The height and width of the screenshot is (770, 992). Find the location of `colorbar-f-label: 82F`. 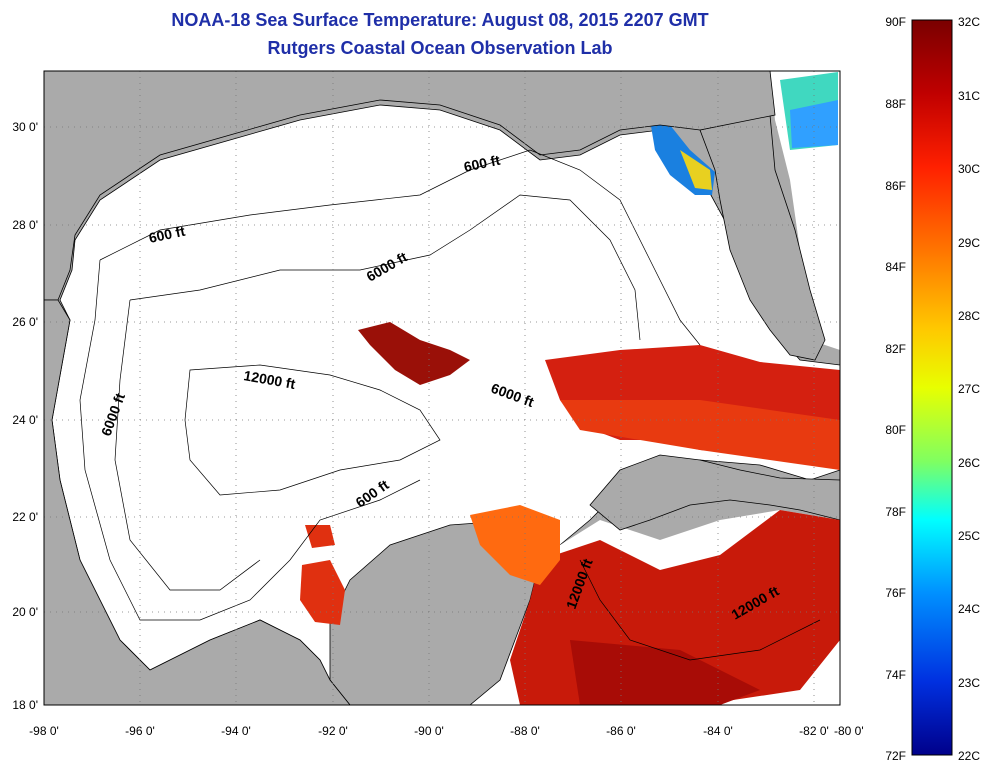

colorbar-f-label: 82F is located at coordinates (895, 349).